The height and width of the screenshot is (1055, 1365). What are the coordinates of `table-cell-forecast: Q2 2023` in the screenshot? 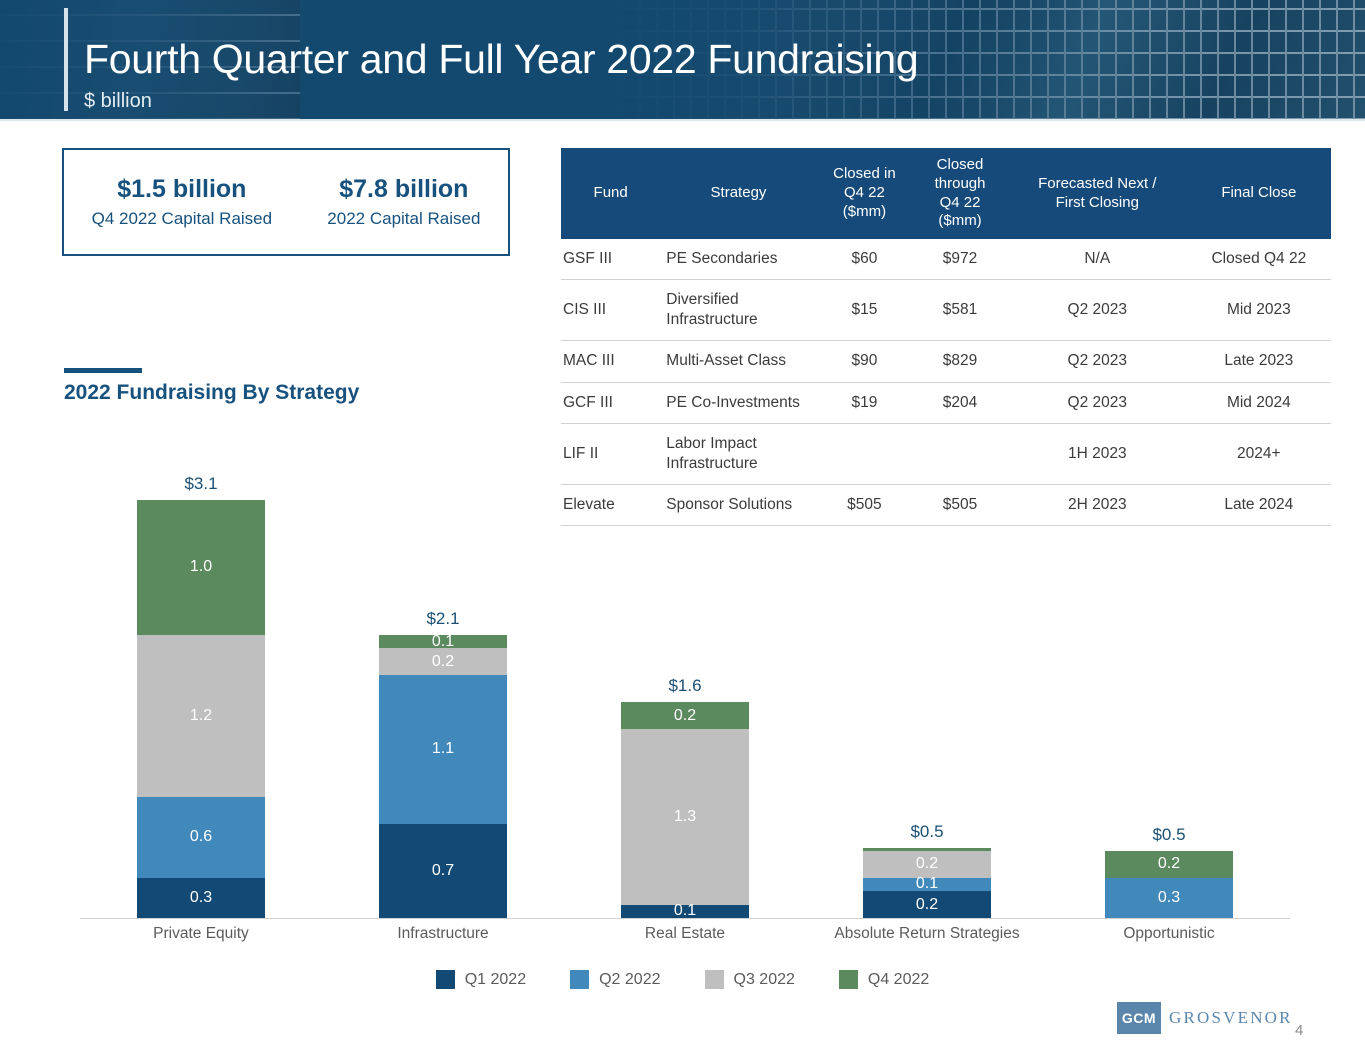 It's located at (1097, 403).